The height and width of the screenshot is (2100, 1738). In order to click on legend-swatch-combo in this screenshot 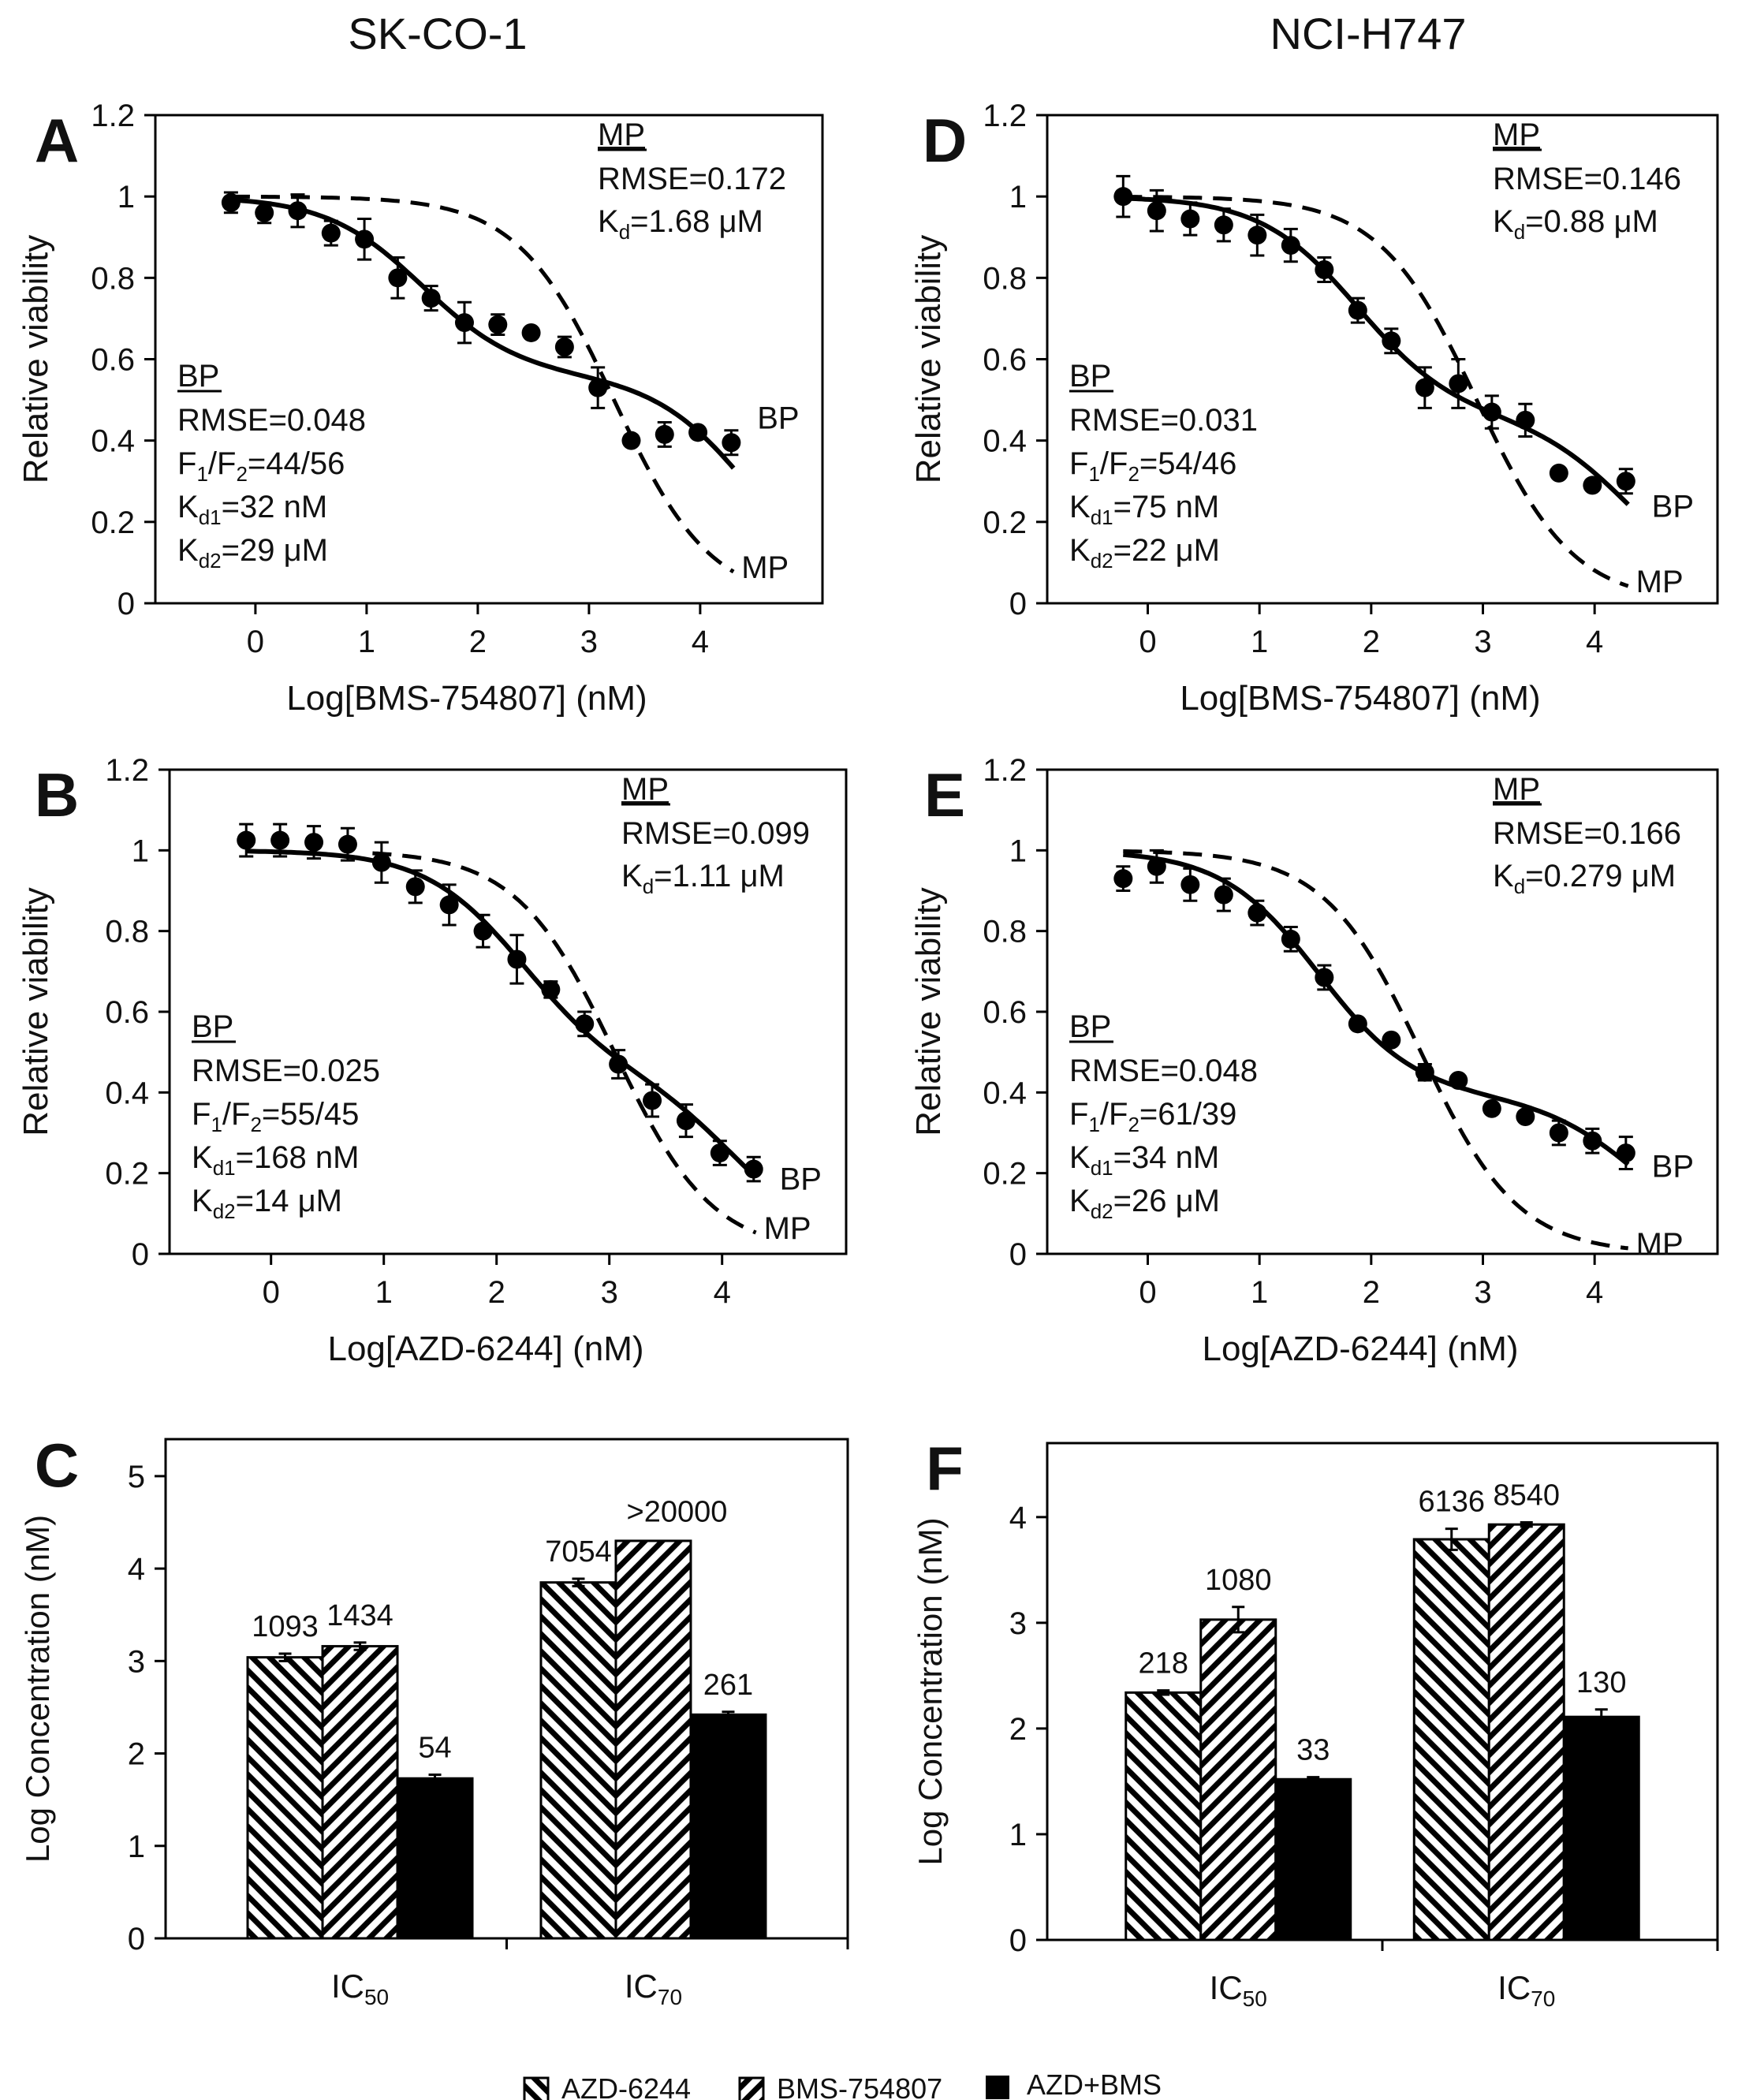, I will do `click(997, 2087)`.